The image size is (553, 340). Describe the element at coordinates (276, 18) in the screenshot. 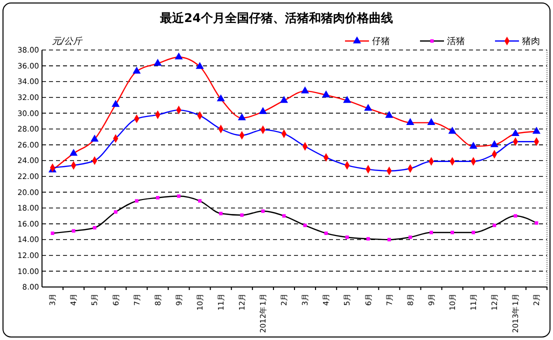

I see `chart-title: 最近24个月全国仔猪、活猪和猪肉价格曲线` at that location.